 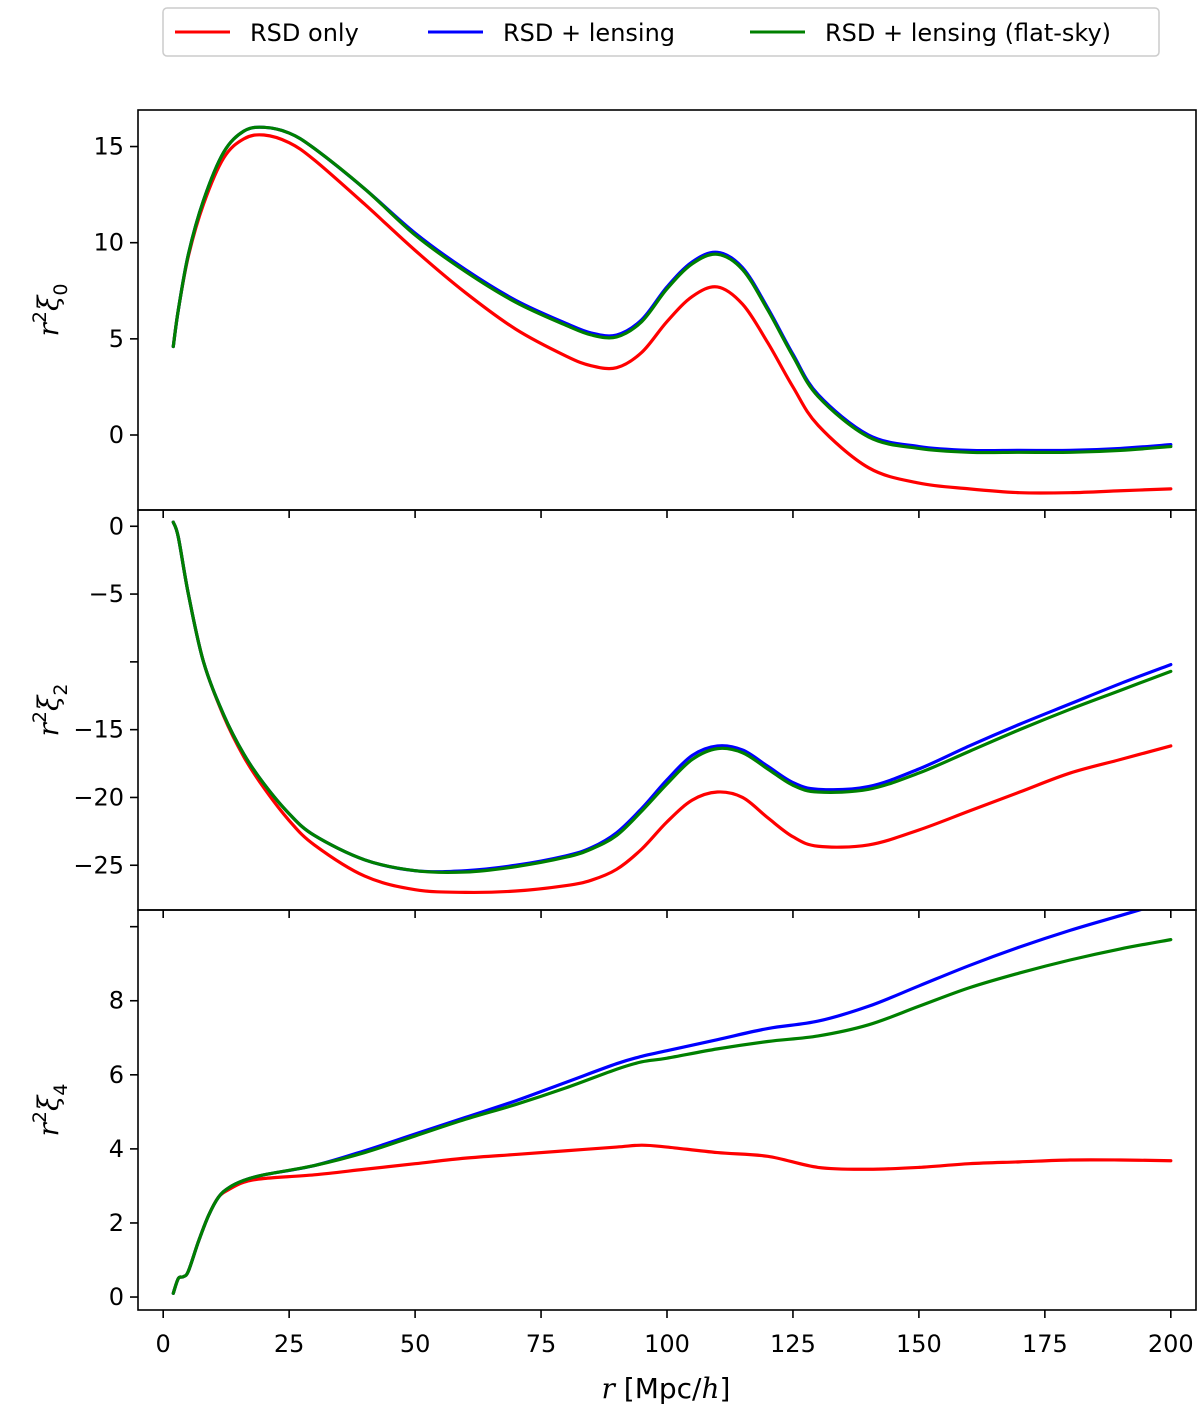 What do you see at coordinates (98, 730) in the screenshot?
I see `quadrupole-y-tick-label: −15` at bounding box center [98, 730].